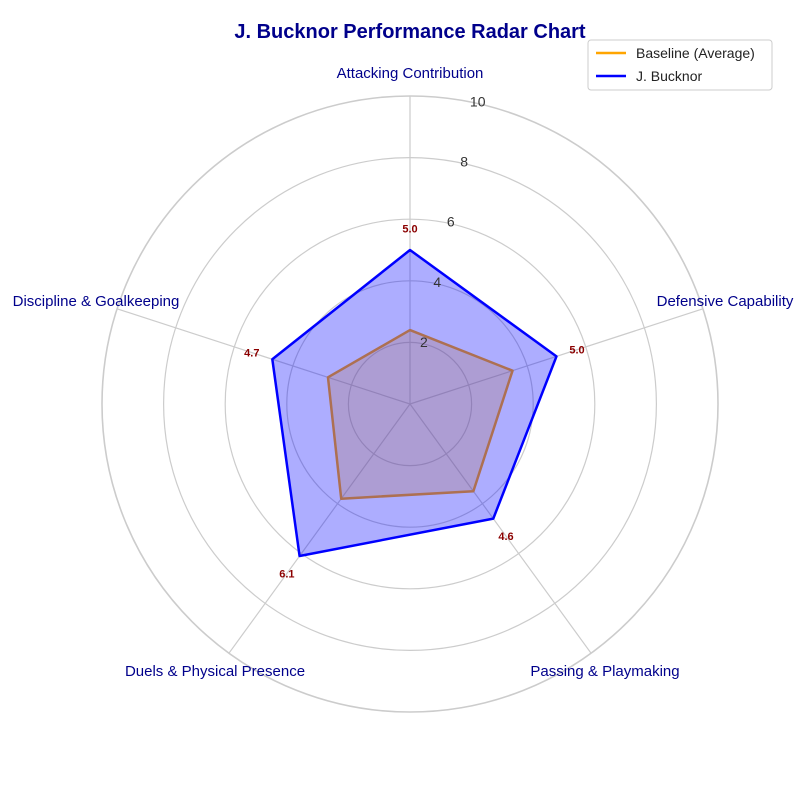  What do you see at coordinates (464, 162) in the screenshot?
I see `radial-tick-label: 8` at bounding box center [464, 162].